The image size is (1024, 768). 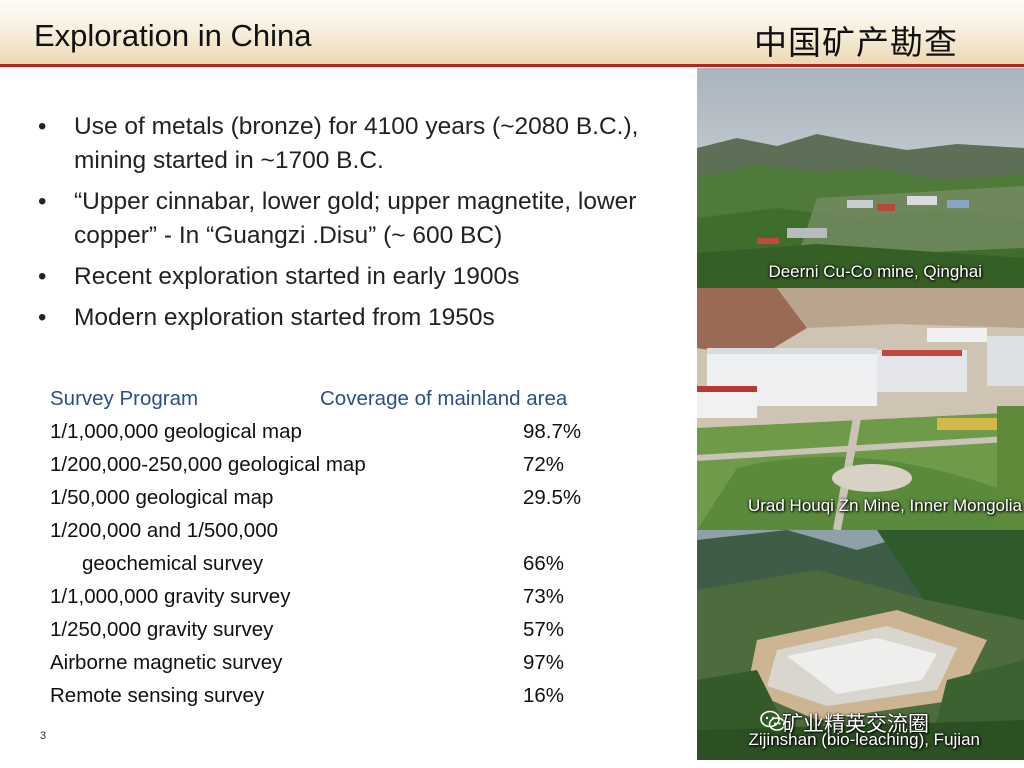 I want to click on coverage-cell: 98.7%, so click(x=552, y=431).